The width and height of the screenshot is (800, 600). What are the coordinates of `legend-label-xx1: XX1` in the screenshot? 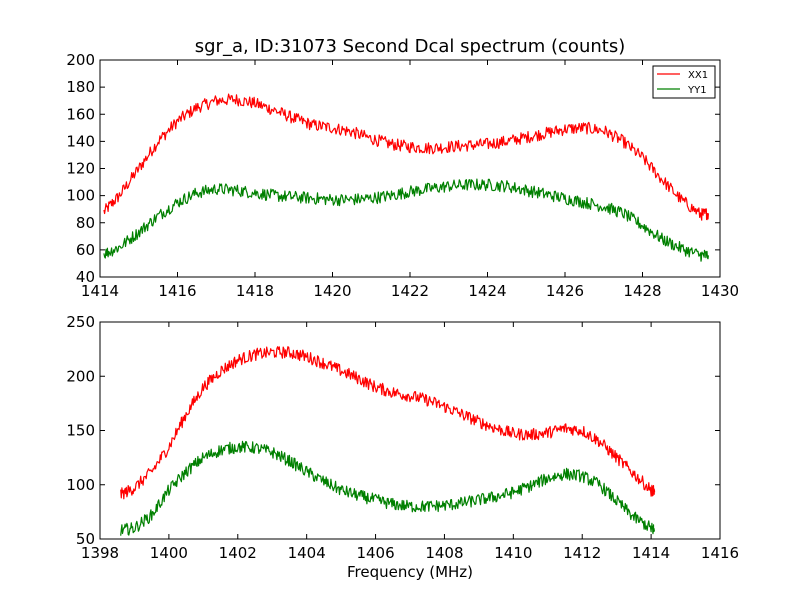 It's located at (698, 75).